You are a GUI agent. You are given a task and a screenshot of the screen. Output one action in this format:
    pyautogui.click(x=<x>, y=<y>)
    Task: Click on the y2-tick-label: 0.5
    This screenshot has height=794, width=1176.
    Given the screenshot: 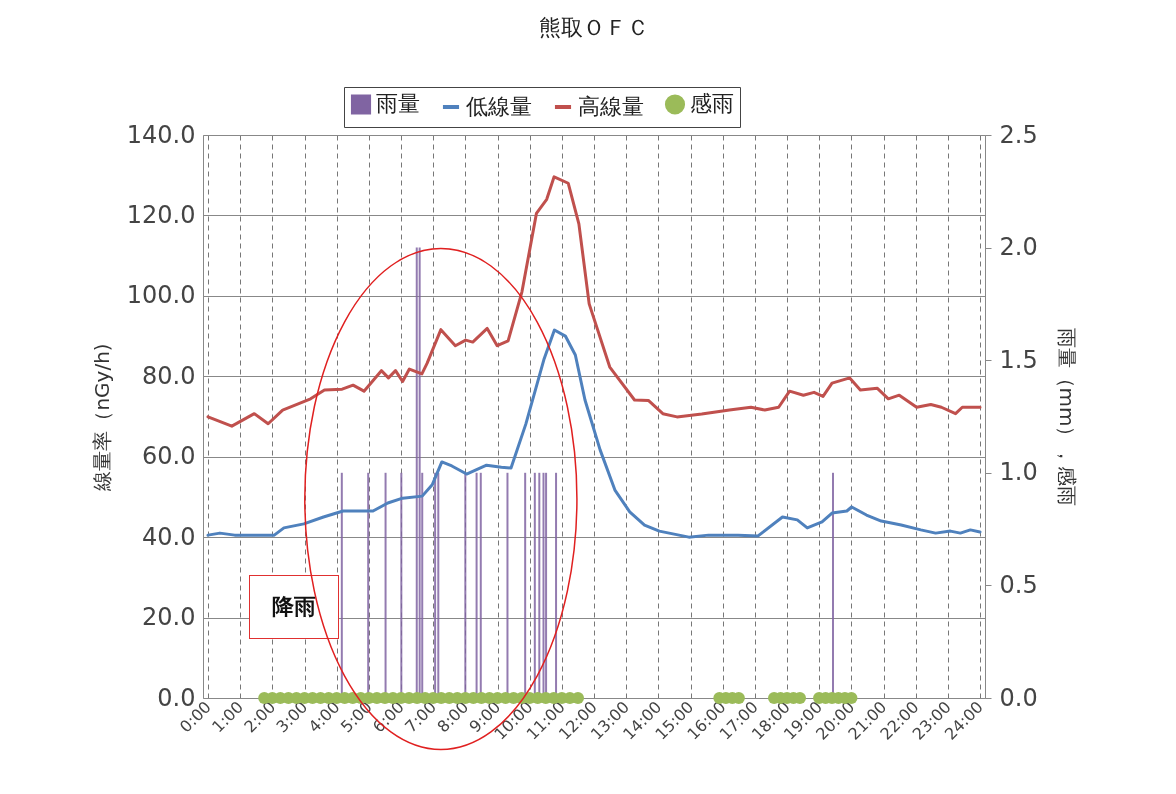 What is the action you would take?
    pyautogui.click(x=1018, y=584)
    